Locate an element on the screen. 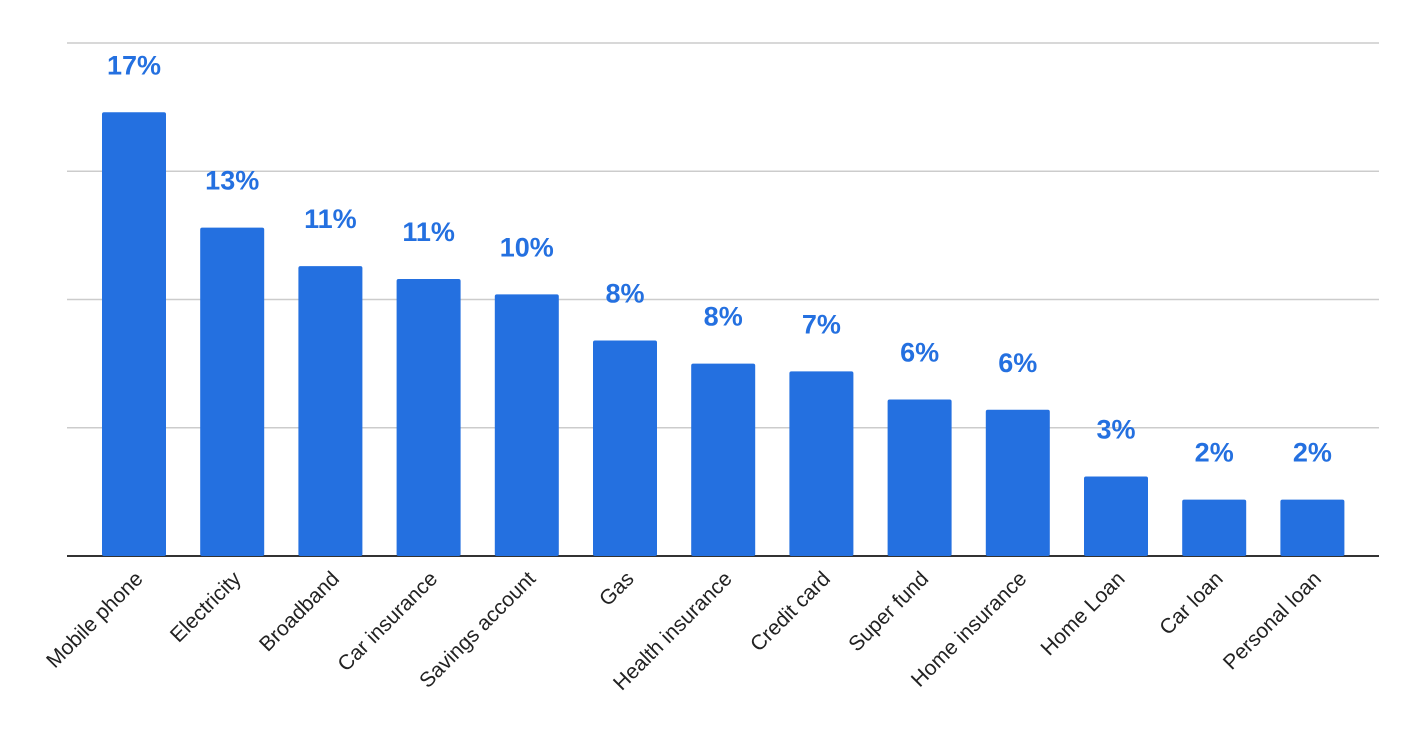 The width and height of the screenshot is (1417, 742). x-tick-label: Car loan is located at coordinates (1191, 603).